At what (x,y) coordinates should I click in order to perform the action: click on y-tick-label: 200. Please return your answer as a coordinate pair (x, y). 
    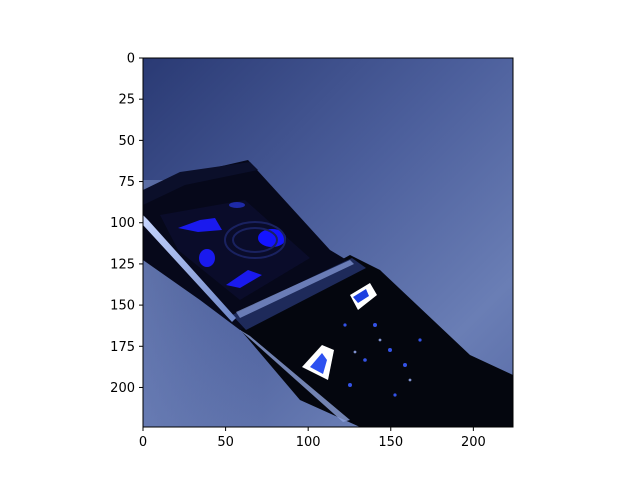
    Looking at the image, I should click on (122, 388).